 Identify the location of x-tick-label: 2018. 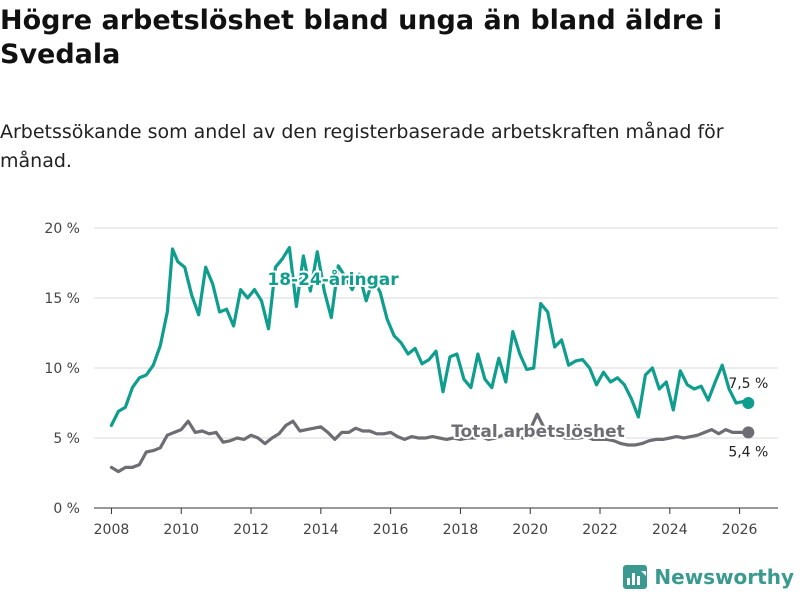
(461, 530).